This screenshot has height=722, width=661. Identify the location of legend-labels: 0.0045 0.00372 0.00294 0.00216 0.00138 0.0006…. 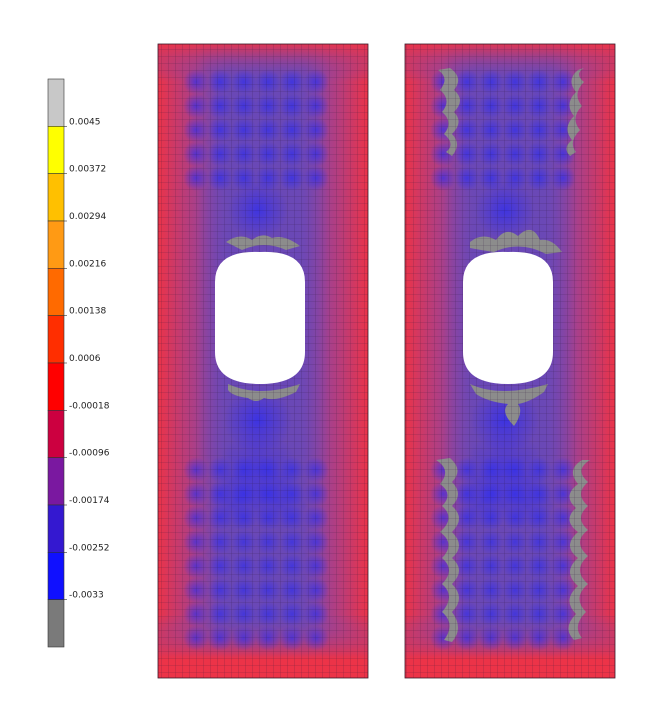
(87, 359).